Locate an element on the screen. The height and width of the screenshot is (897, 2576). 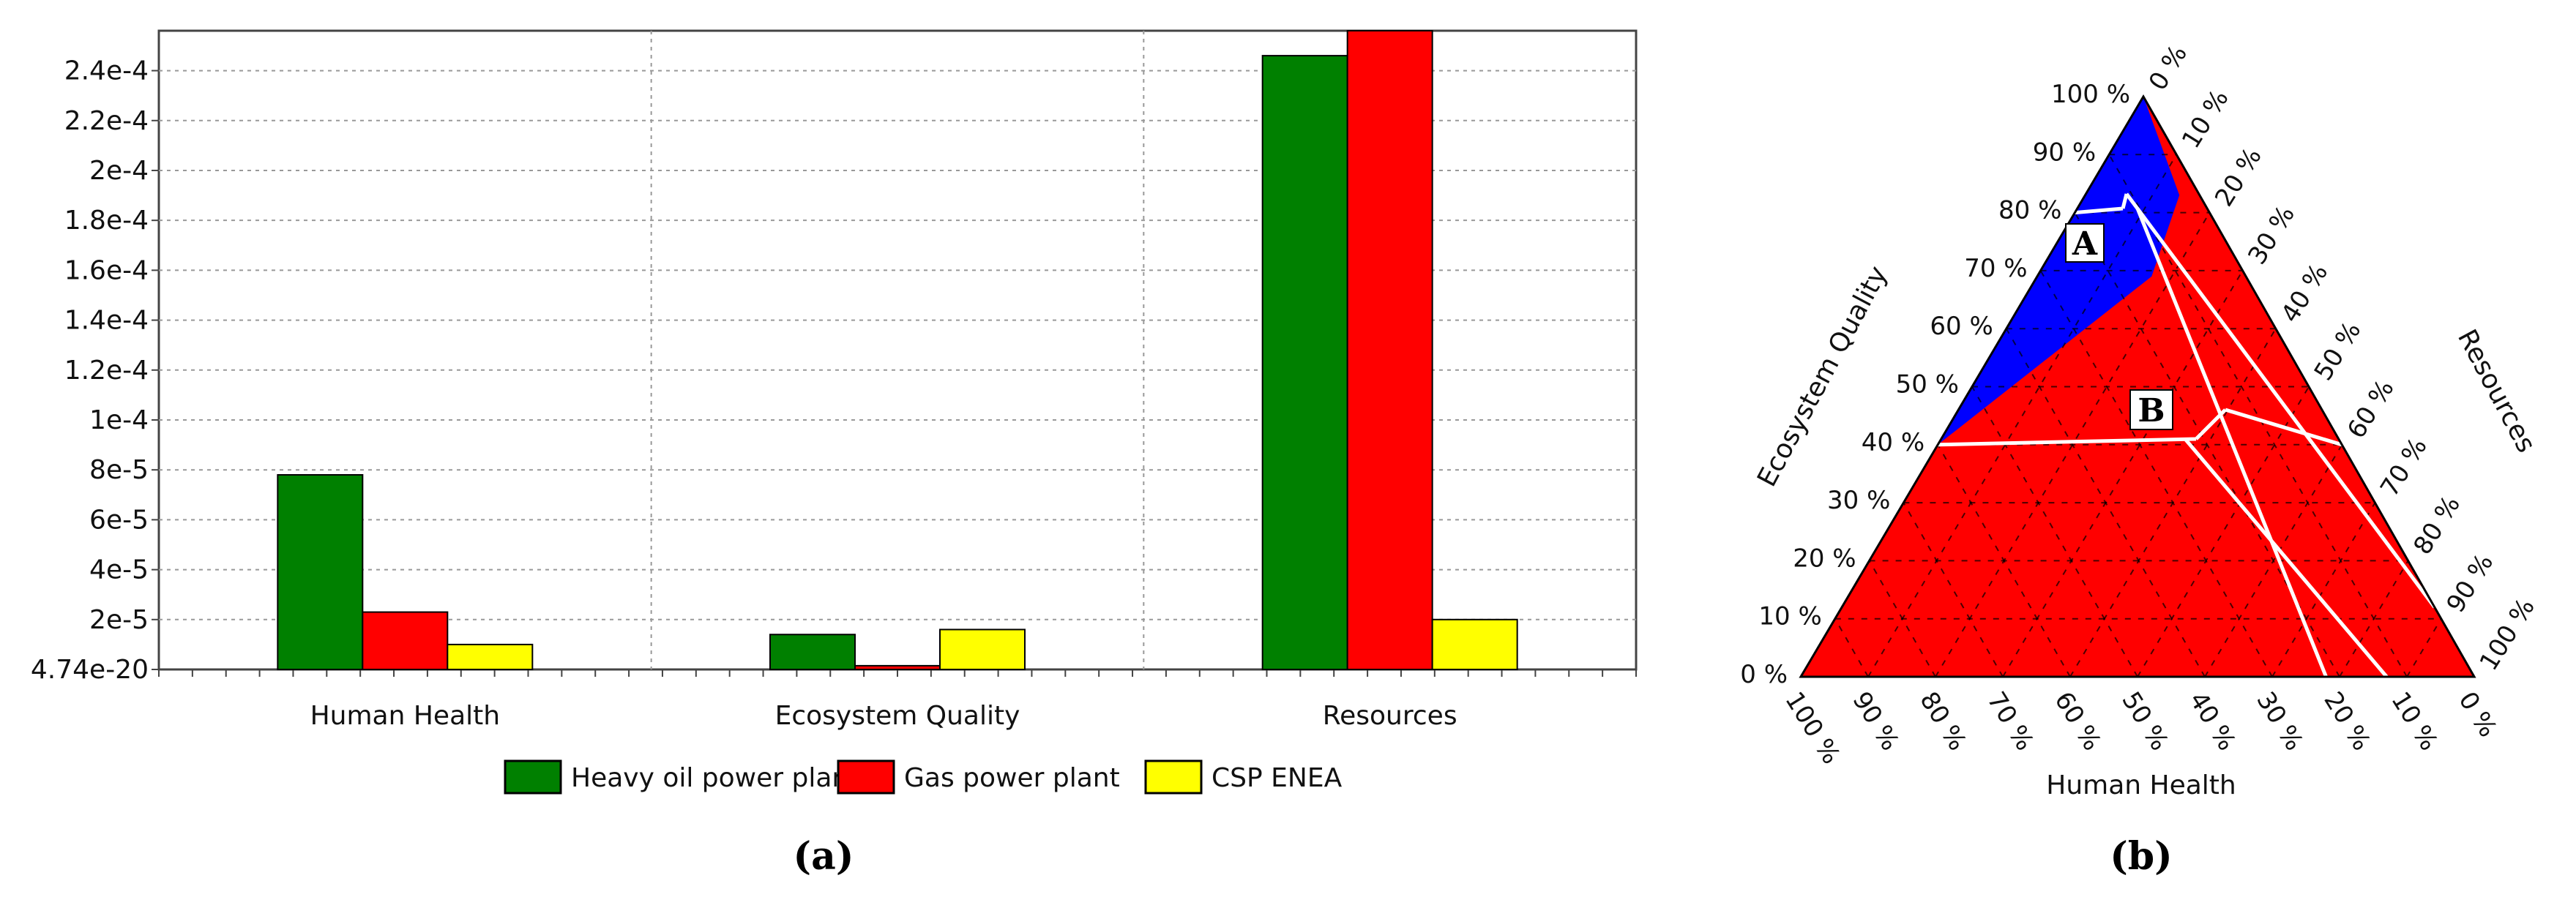
bottom-axis-tick-label: 10 % is located at coordinates (2414, 721).